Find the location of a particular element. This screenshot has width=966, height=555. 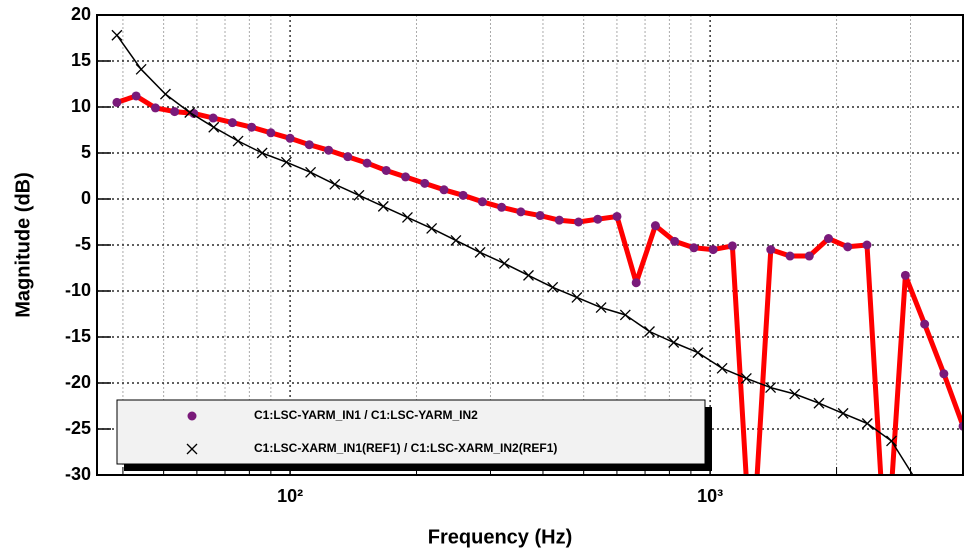

legend is located at coordinates (411, 432).